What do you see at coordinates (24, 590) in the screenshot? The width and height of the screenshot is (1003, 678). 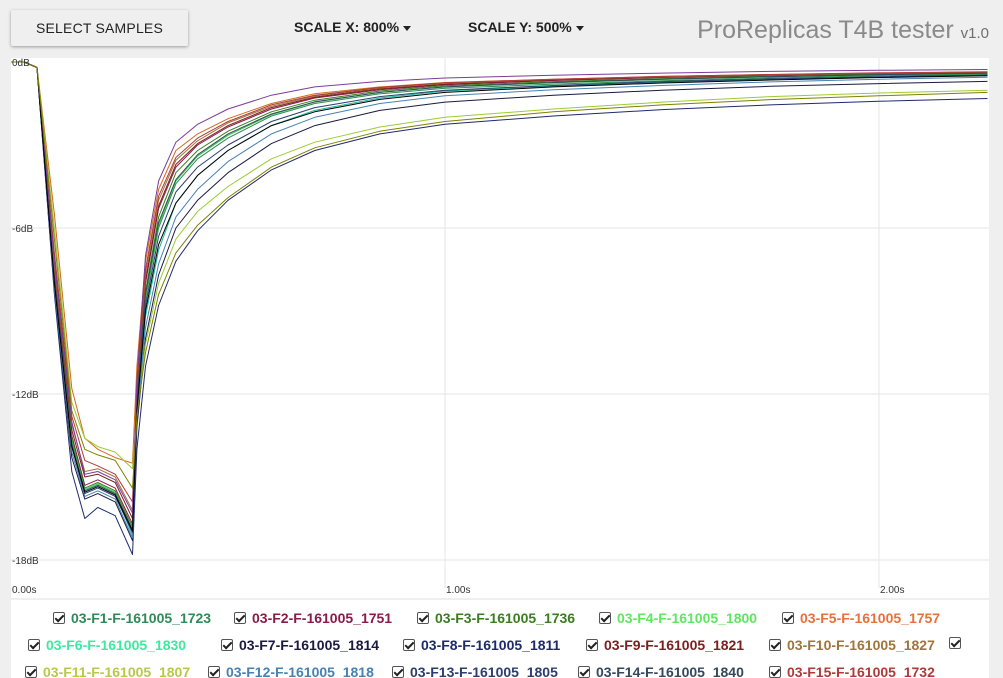 I see `x-tick-label: 0.00s` at bounding box center [24, 590].